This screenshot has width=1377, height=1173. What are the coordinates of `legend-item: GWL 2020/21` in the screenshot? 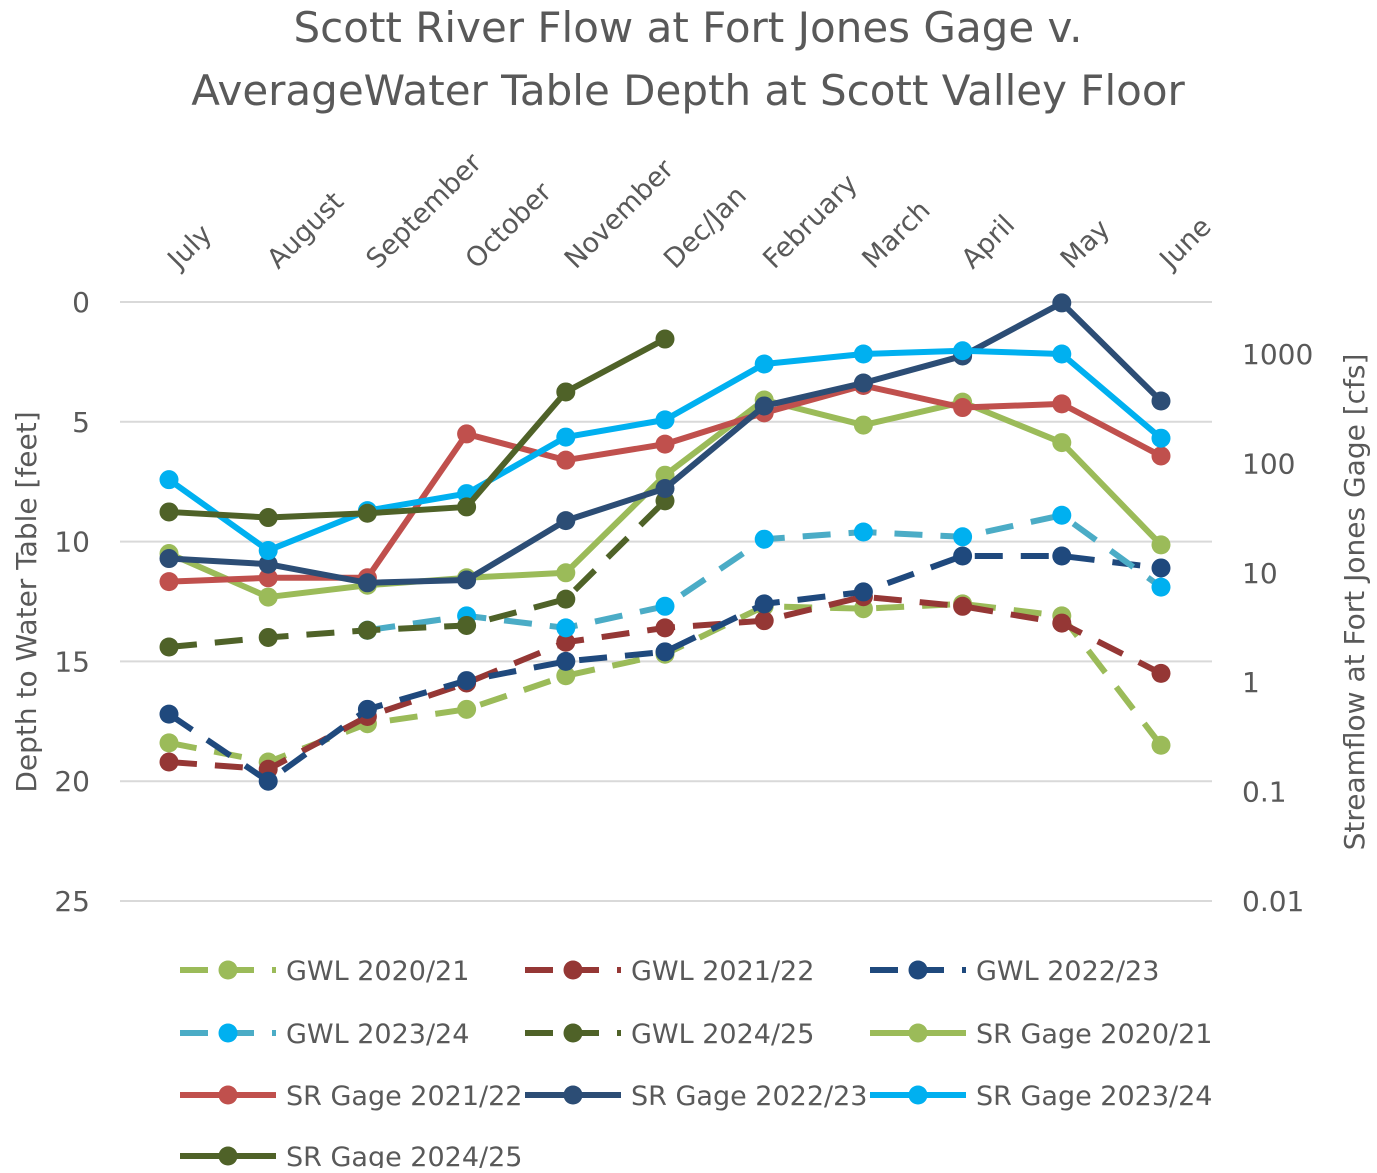 It's located at (324, 971).